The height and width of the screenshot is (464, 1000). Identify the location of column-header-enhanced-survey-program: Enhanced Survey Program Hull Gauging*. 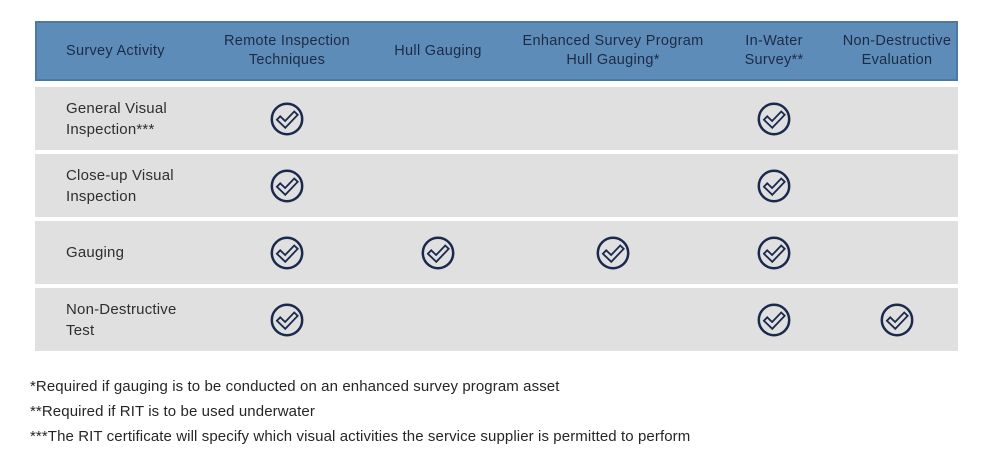
(613, 50).